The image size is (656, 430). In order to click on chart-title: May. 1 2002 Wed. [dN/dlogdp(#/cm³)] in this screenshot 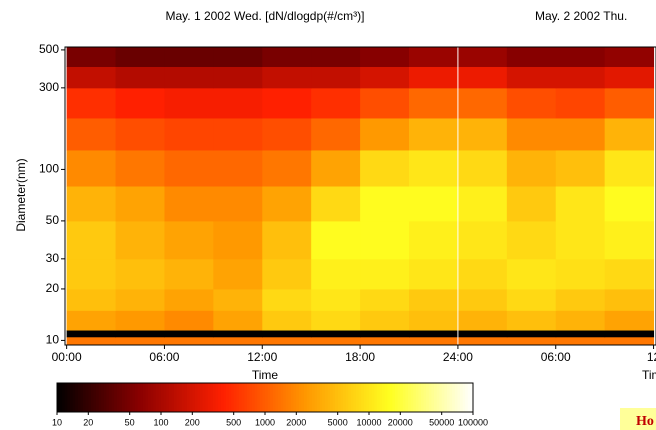, I will do `click(265, 16)`.